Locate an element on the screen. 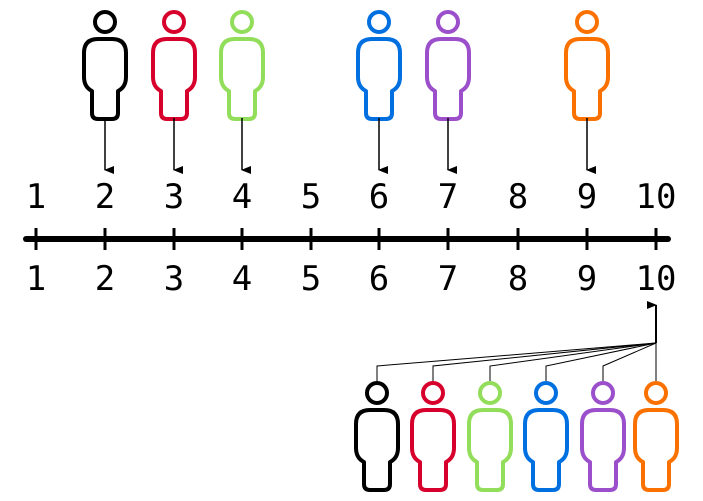 The width and height of the screenshot is (703, 501). bottom-person-1-icon is located at coordinates (377, 436).